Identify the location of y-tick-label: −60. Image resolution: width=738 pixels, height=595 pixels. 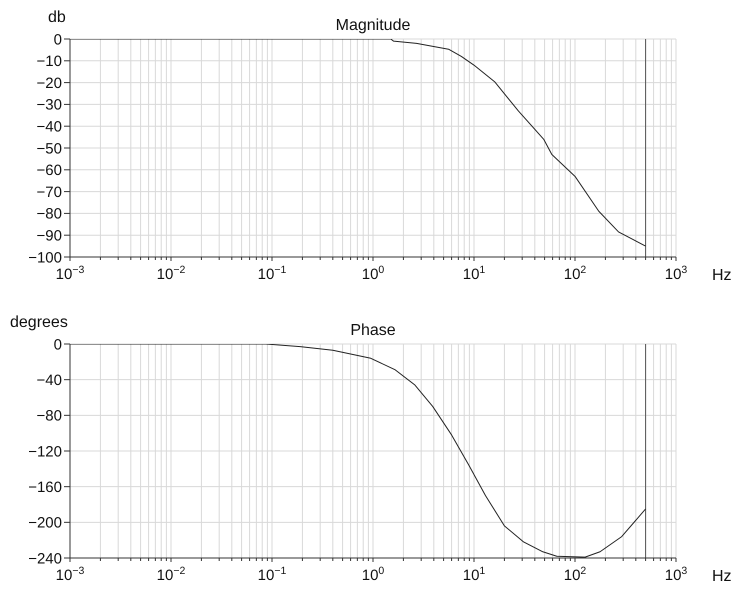
(49, 171).